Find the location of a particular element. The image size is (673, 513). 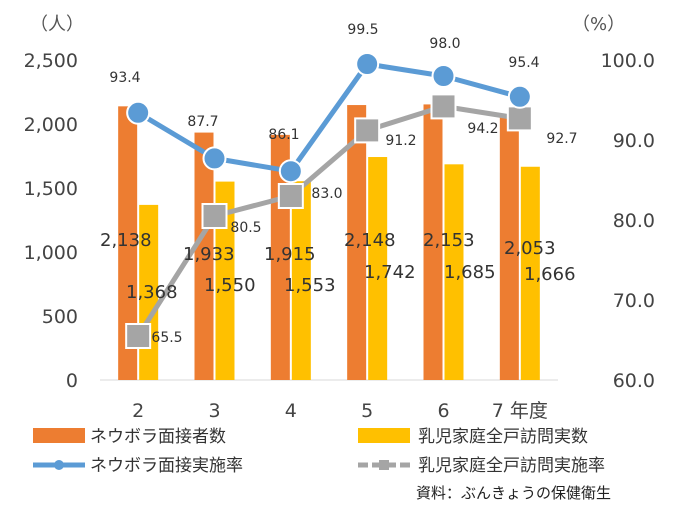

bar-value-label: 1,685 is located at coordinates (470, 272).